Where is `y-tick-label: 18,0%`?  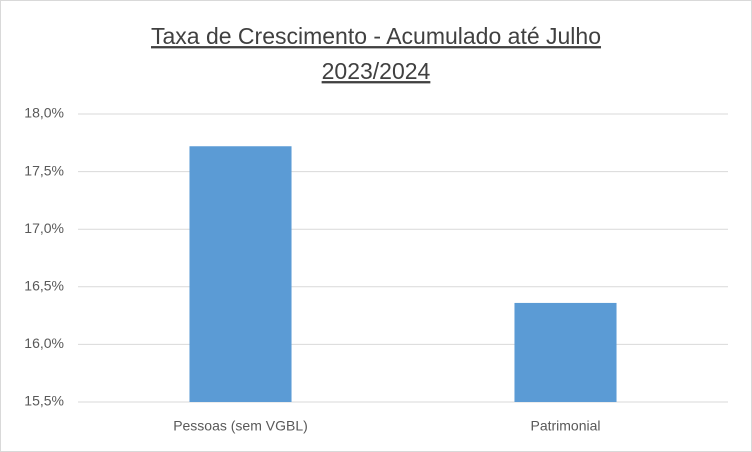 y-tick-label: 18,0% is located at coordinates (44, 113).